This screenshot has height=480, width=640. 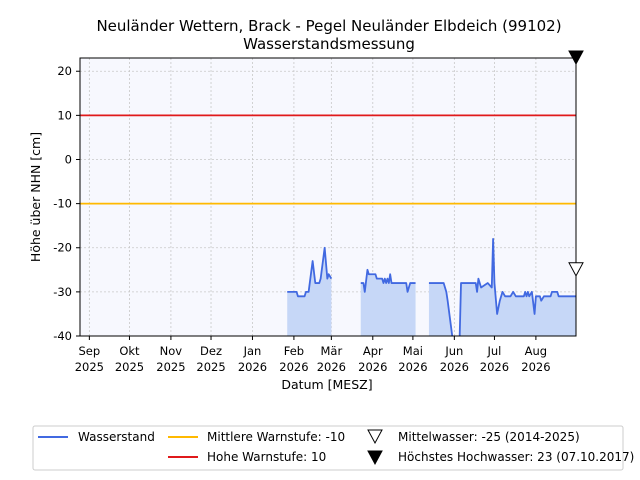 I want to click on y-axis-label: Höhe über NHN [cm], so click(x=35, y=197).